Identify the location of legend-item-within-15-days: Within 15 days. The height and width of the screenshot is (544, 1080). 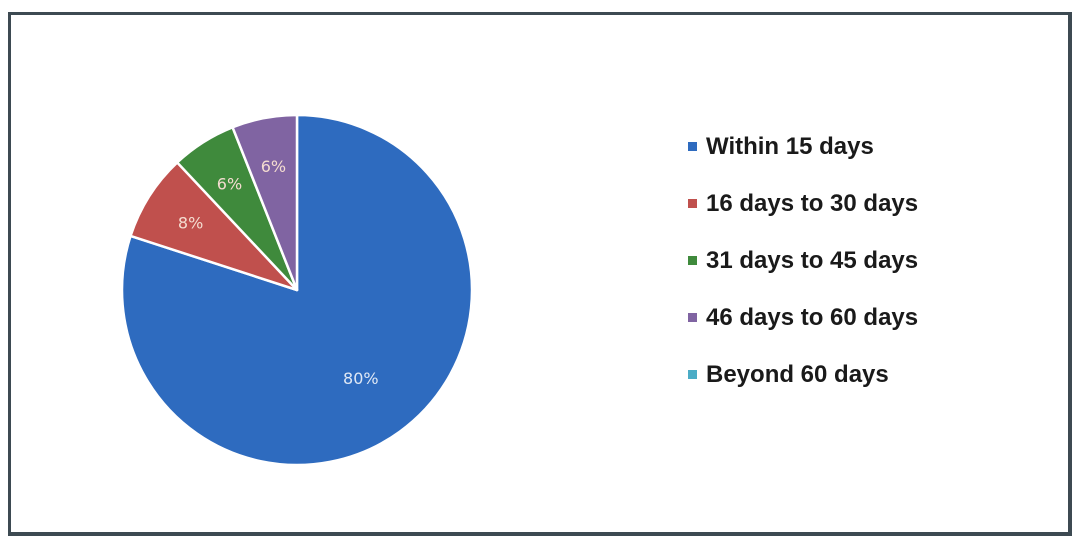
(878, 146).